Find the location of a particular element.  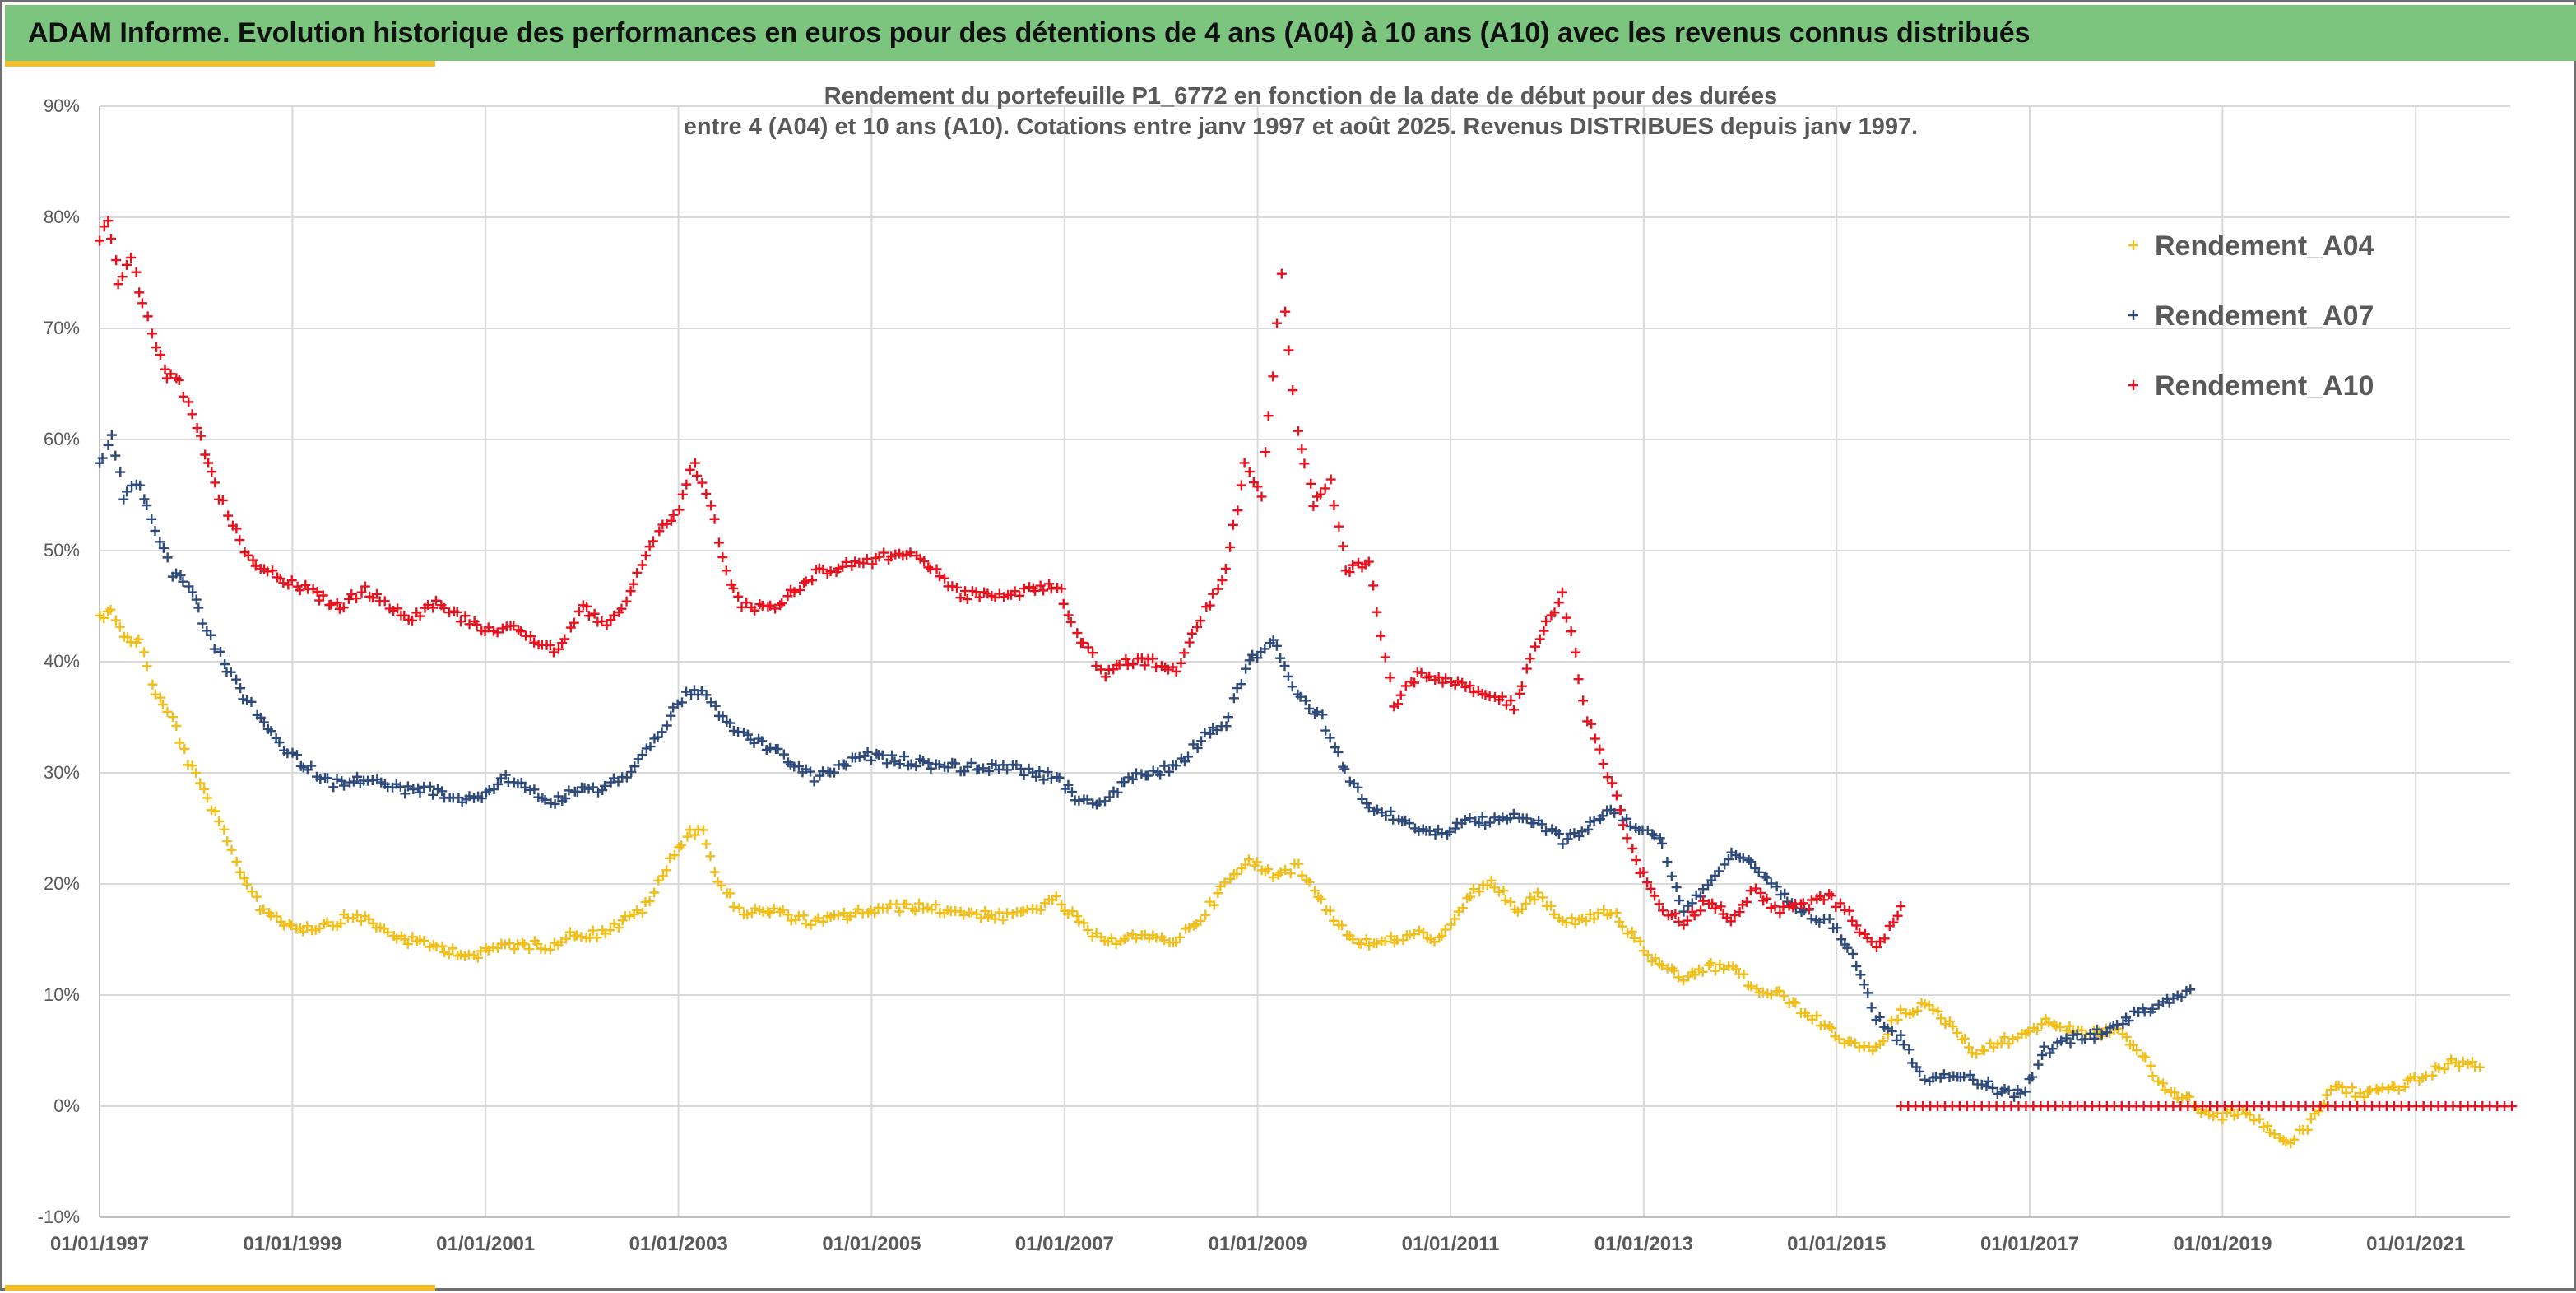

legend-marker is located at coordinates (2133, 385).